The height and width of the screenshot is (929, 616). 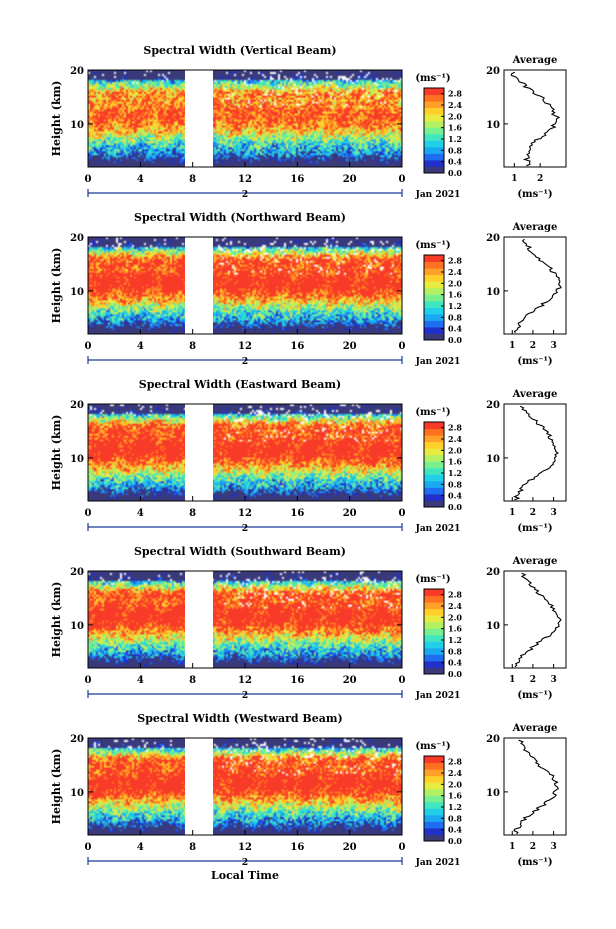 I want to click on average-title: Average, so click(x=535, y=728).